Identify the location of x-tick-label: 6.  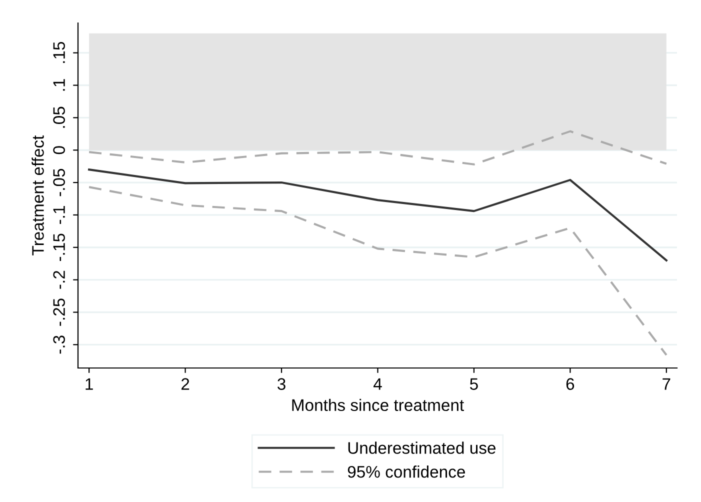
(570, 384).